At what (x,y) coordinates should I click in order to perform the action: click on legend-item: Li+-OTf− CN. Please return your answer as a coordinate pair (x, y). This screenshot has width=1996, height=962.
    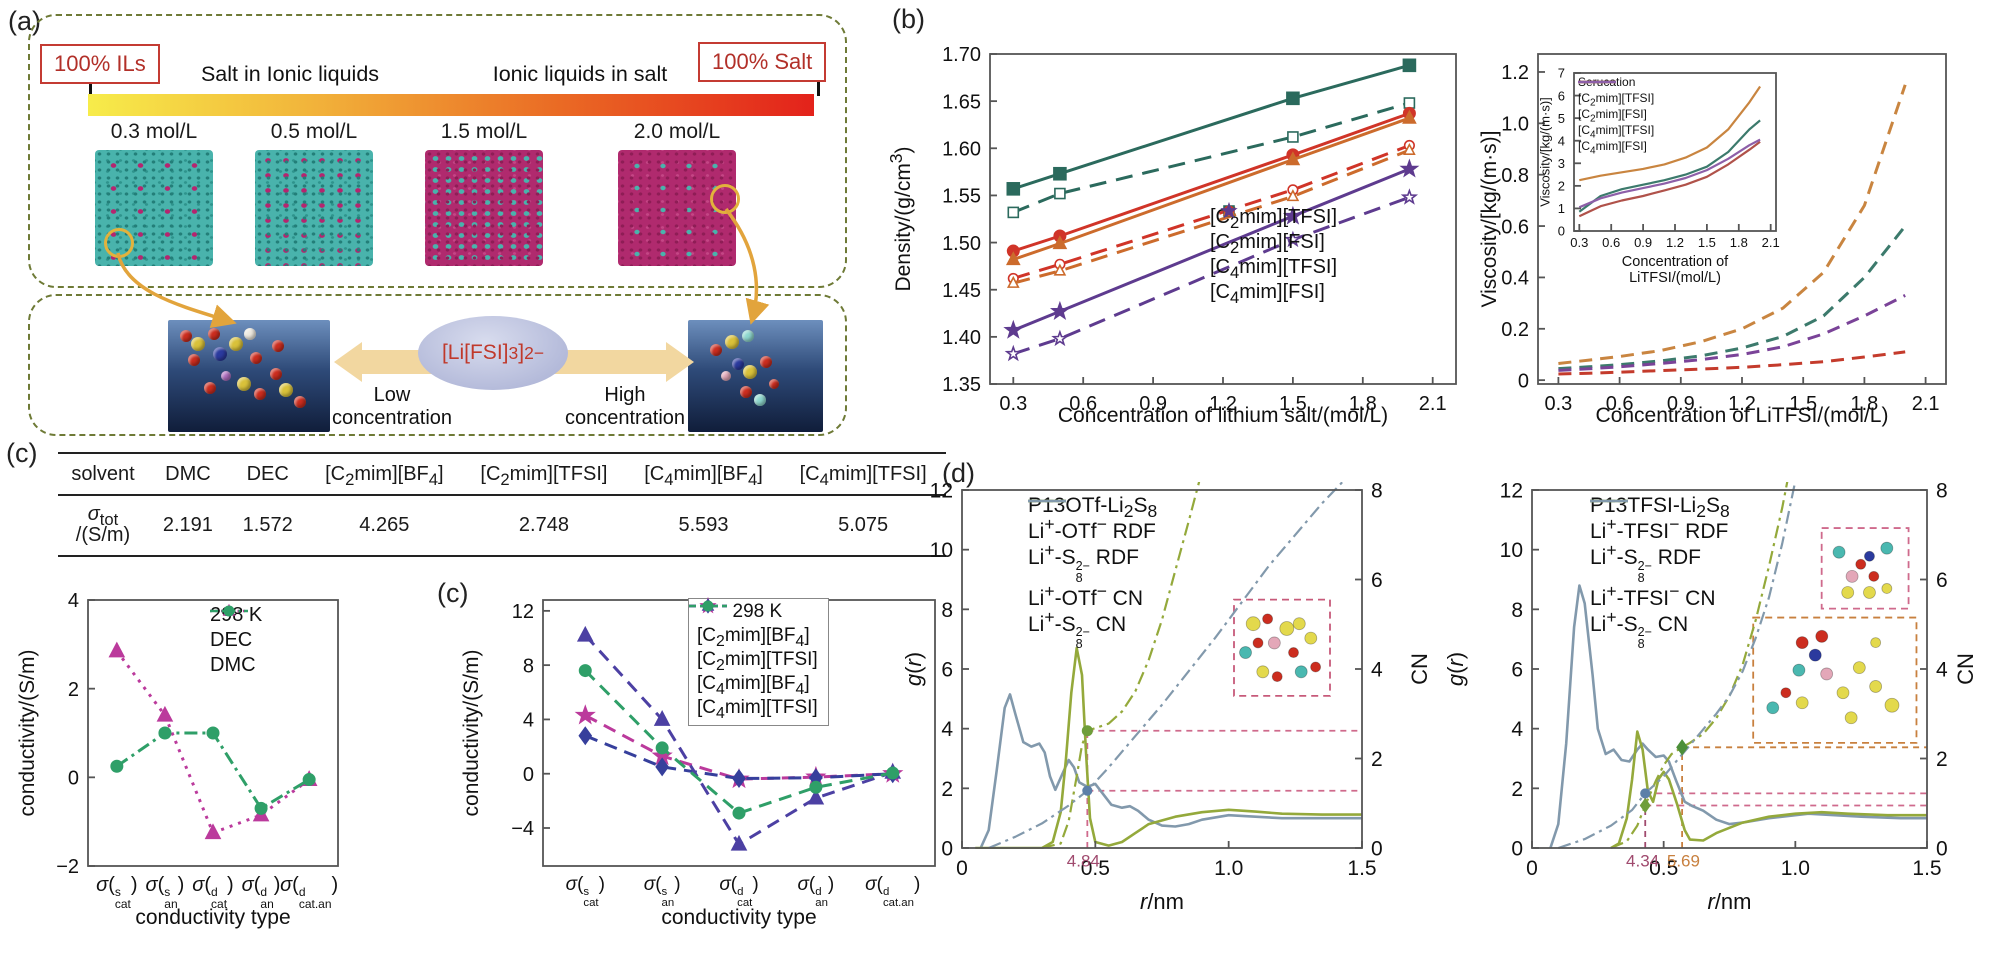
    Looking at the image, I should click on (1092, 555).